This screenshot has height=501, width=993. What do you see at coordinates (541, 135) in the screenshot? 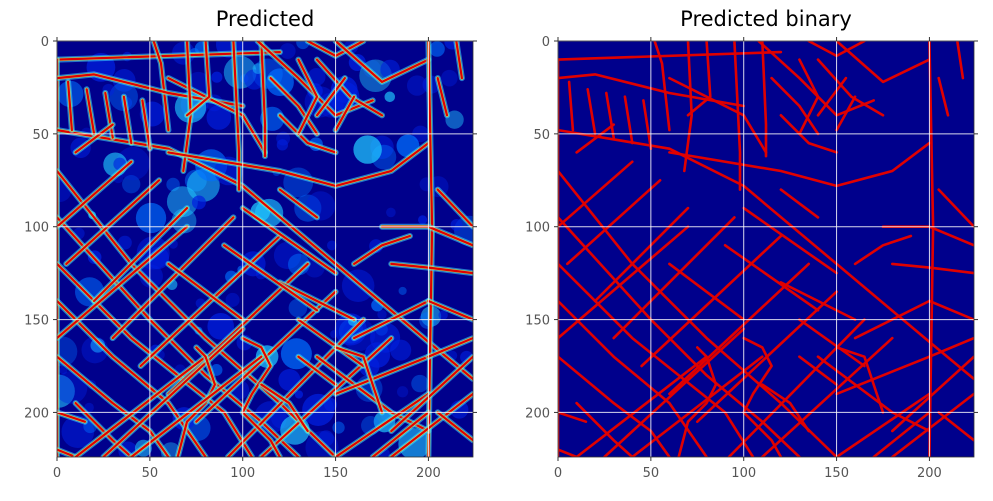
I see `y-tick-label: 50` at bounding box center [541, 135].